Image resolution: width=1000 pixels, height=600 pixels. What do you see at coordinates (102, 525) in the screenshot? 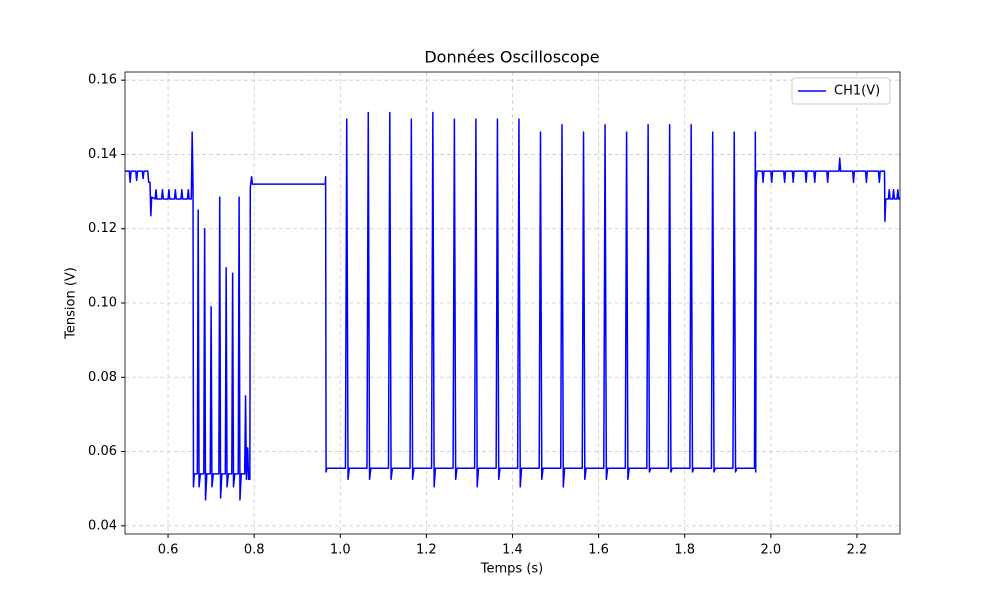
I see `y-tick-label: 0.04` at bounding box center [102, 525].